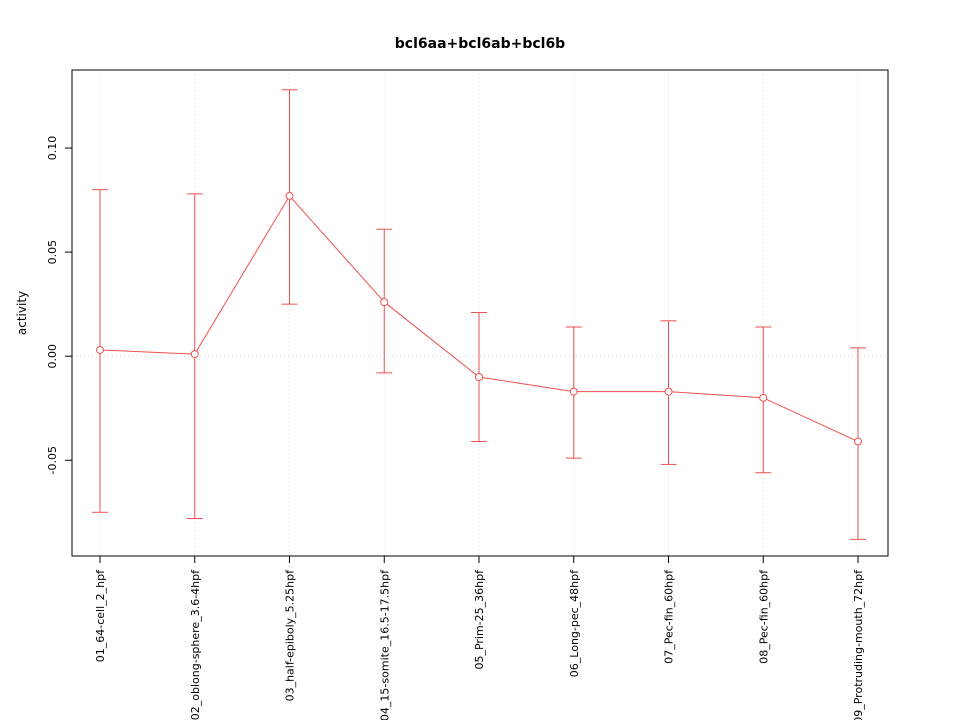 This screenshot has width=960, height=720. I want to click on x-tick-label: 02_oblong-sphere_3.6-4hpf, so click(195, 644).